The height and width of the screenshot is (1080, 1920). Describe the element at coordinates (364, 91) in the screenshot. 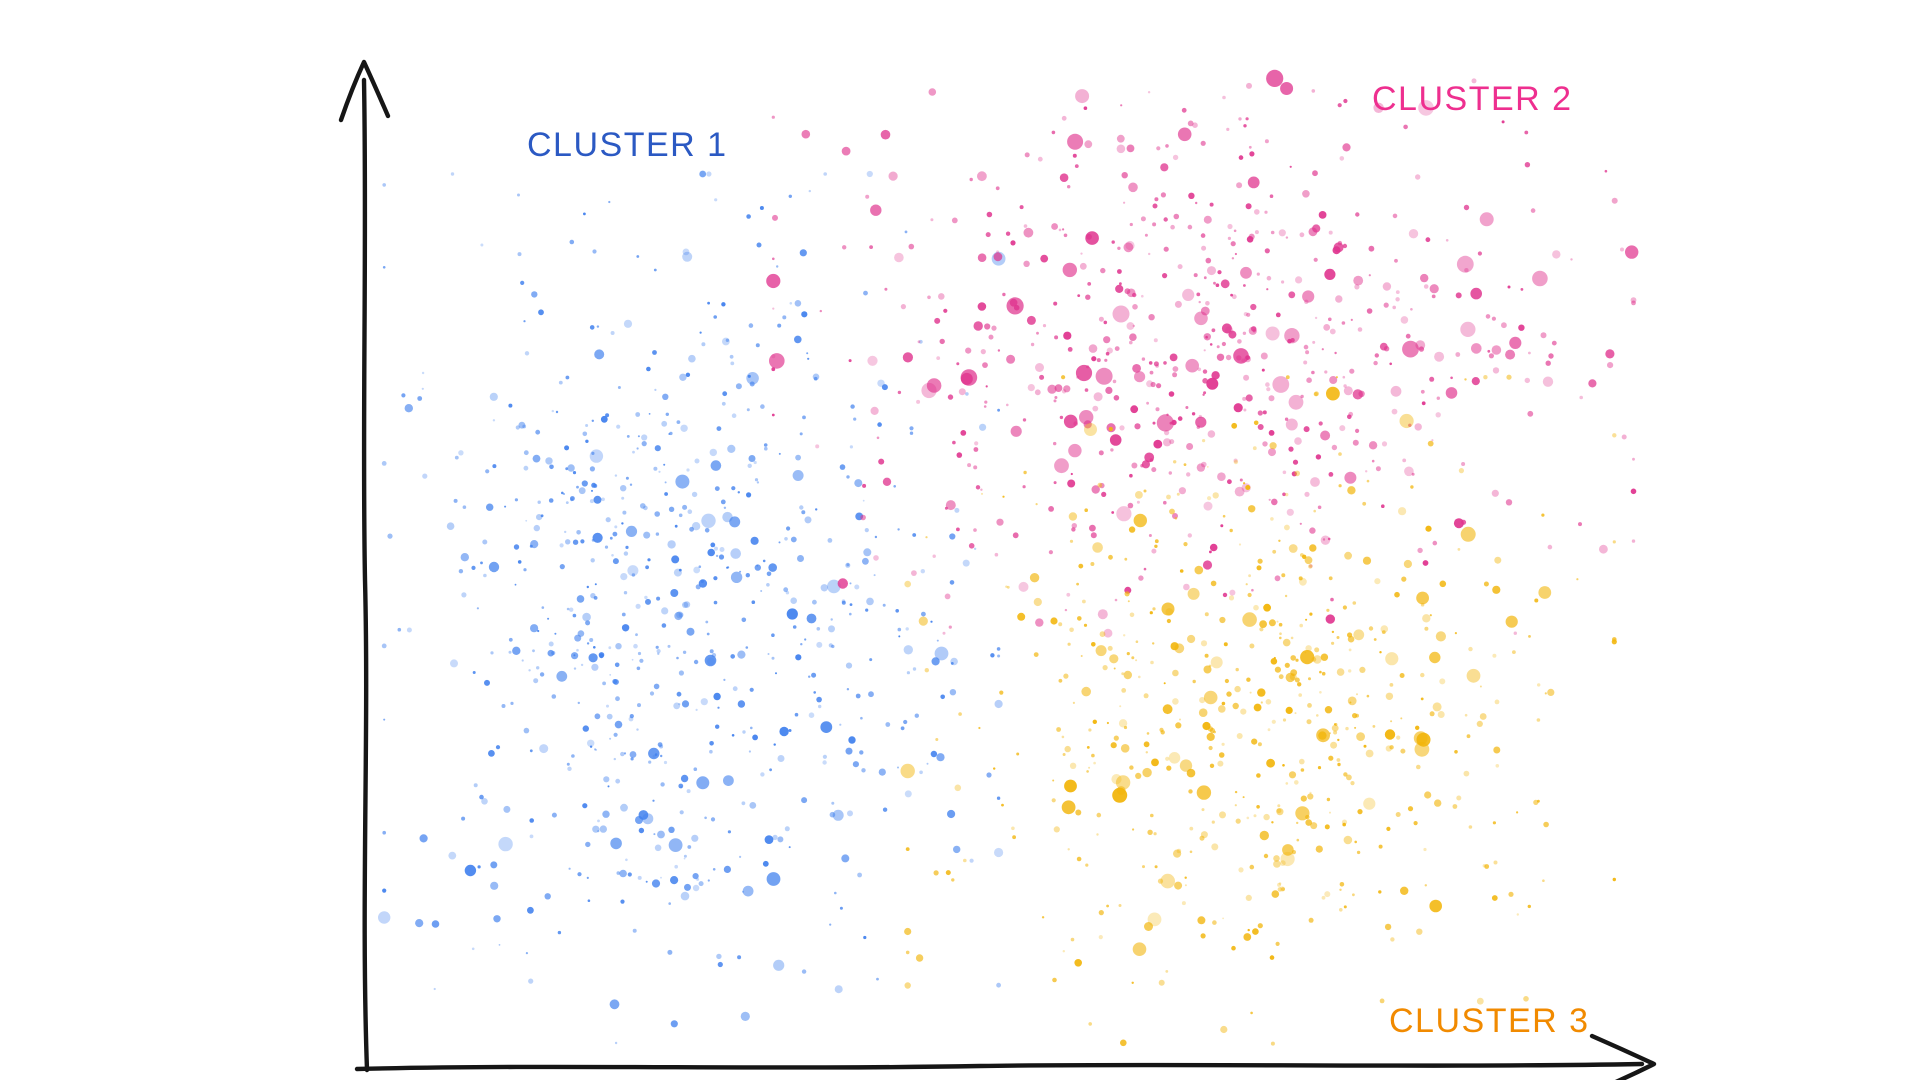

I see `y-axis-arrow-icon` at that location.